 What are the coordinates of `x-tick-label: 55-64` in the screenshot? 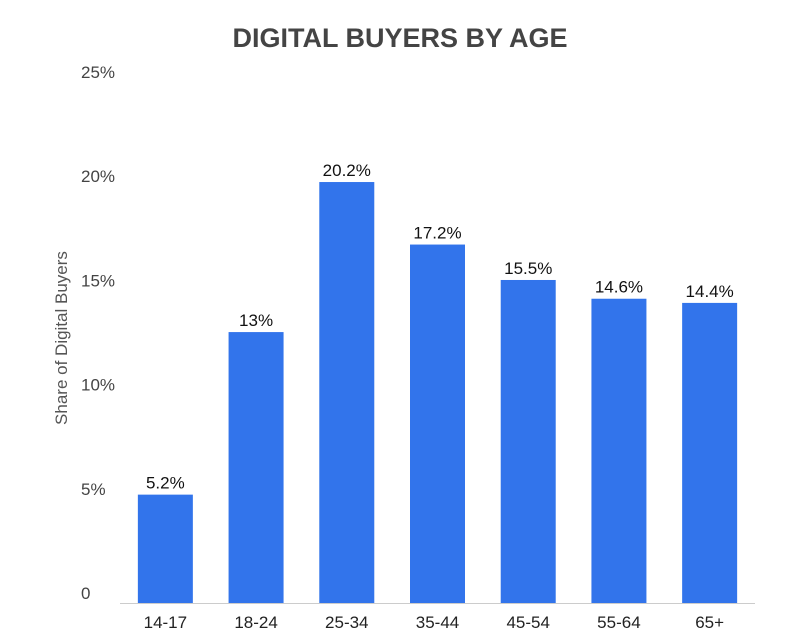 It's located at (618, 622).